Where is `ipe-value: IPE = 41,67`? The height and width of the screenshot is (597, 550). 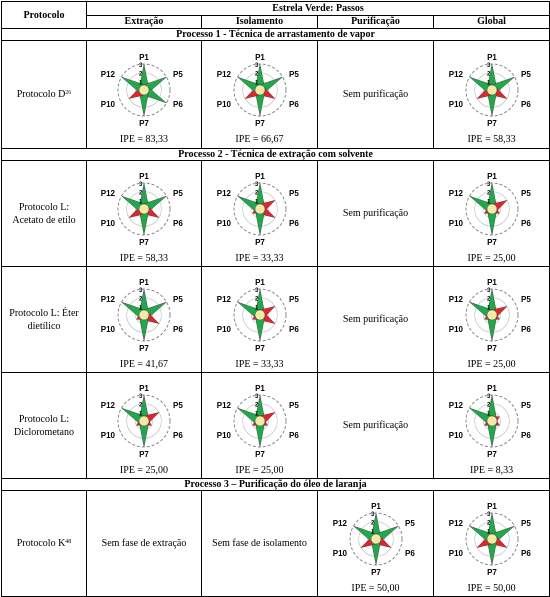 ipe-value: IPE = 41,67 is located at coordinates (144, 364).